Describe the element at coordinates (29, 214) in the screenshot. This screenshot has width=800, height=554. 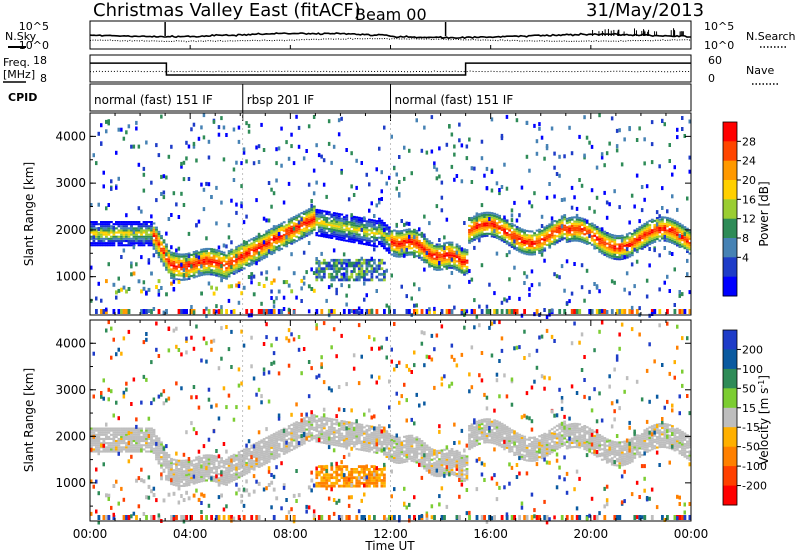
I see `power-ylabel: Slant Range [km]` at that location.